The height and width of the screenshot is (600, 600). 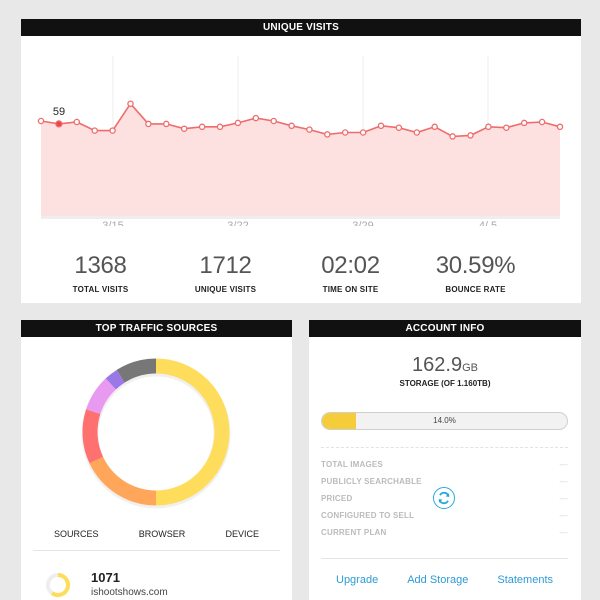 What do you see at coordinates (237, 223) in the screenshot?
I see `x-tick-label: 3/22` at bounding box center [237, 223].